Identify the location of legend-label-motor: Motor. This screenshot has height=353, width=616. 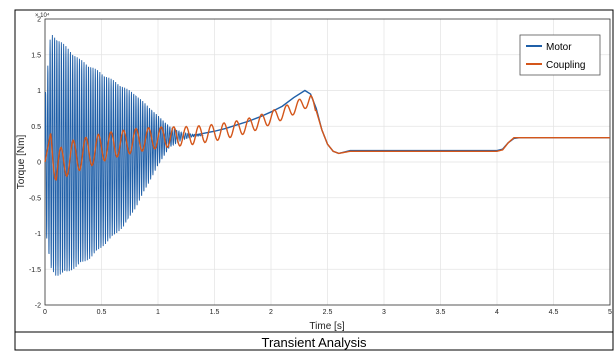
(559, 47).